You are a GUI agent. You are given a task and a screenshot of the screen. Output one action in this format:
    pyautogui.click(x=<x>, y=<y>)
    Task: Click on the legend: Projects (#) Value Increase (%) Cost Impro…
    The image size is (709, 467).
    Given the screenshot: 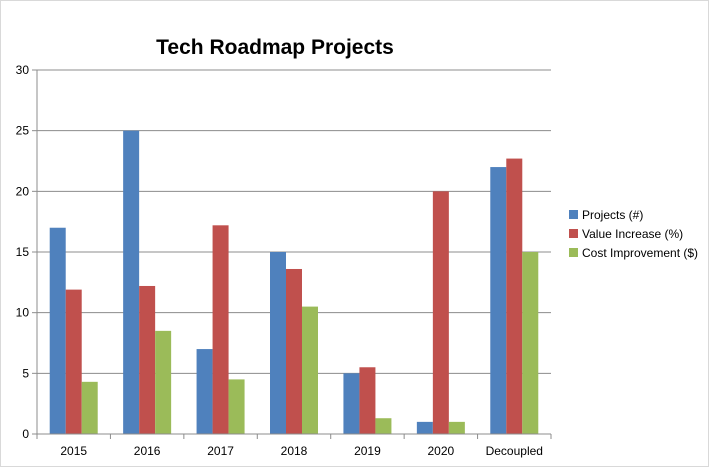 What is the action you would take?
    pyautogui.click(x=633, y=234)
    